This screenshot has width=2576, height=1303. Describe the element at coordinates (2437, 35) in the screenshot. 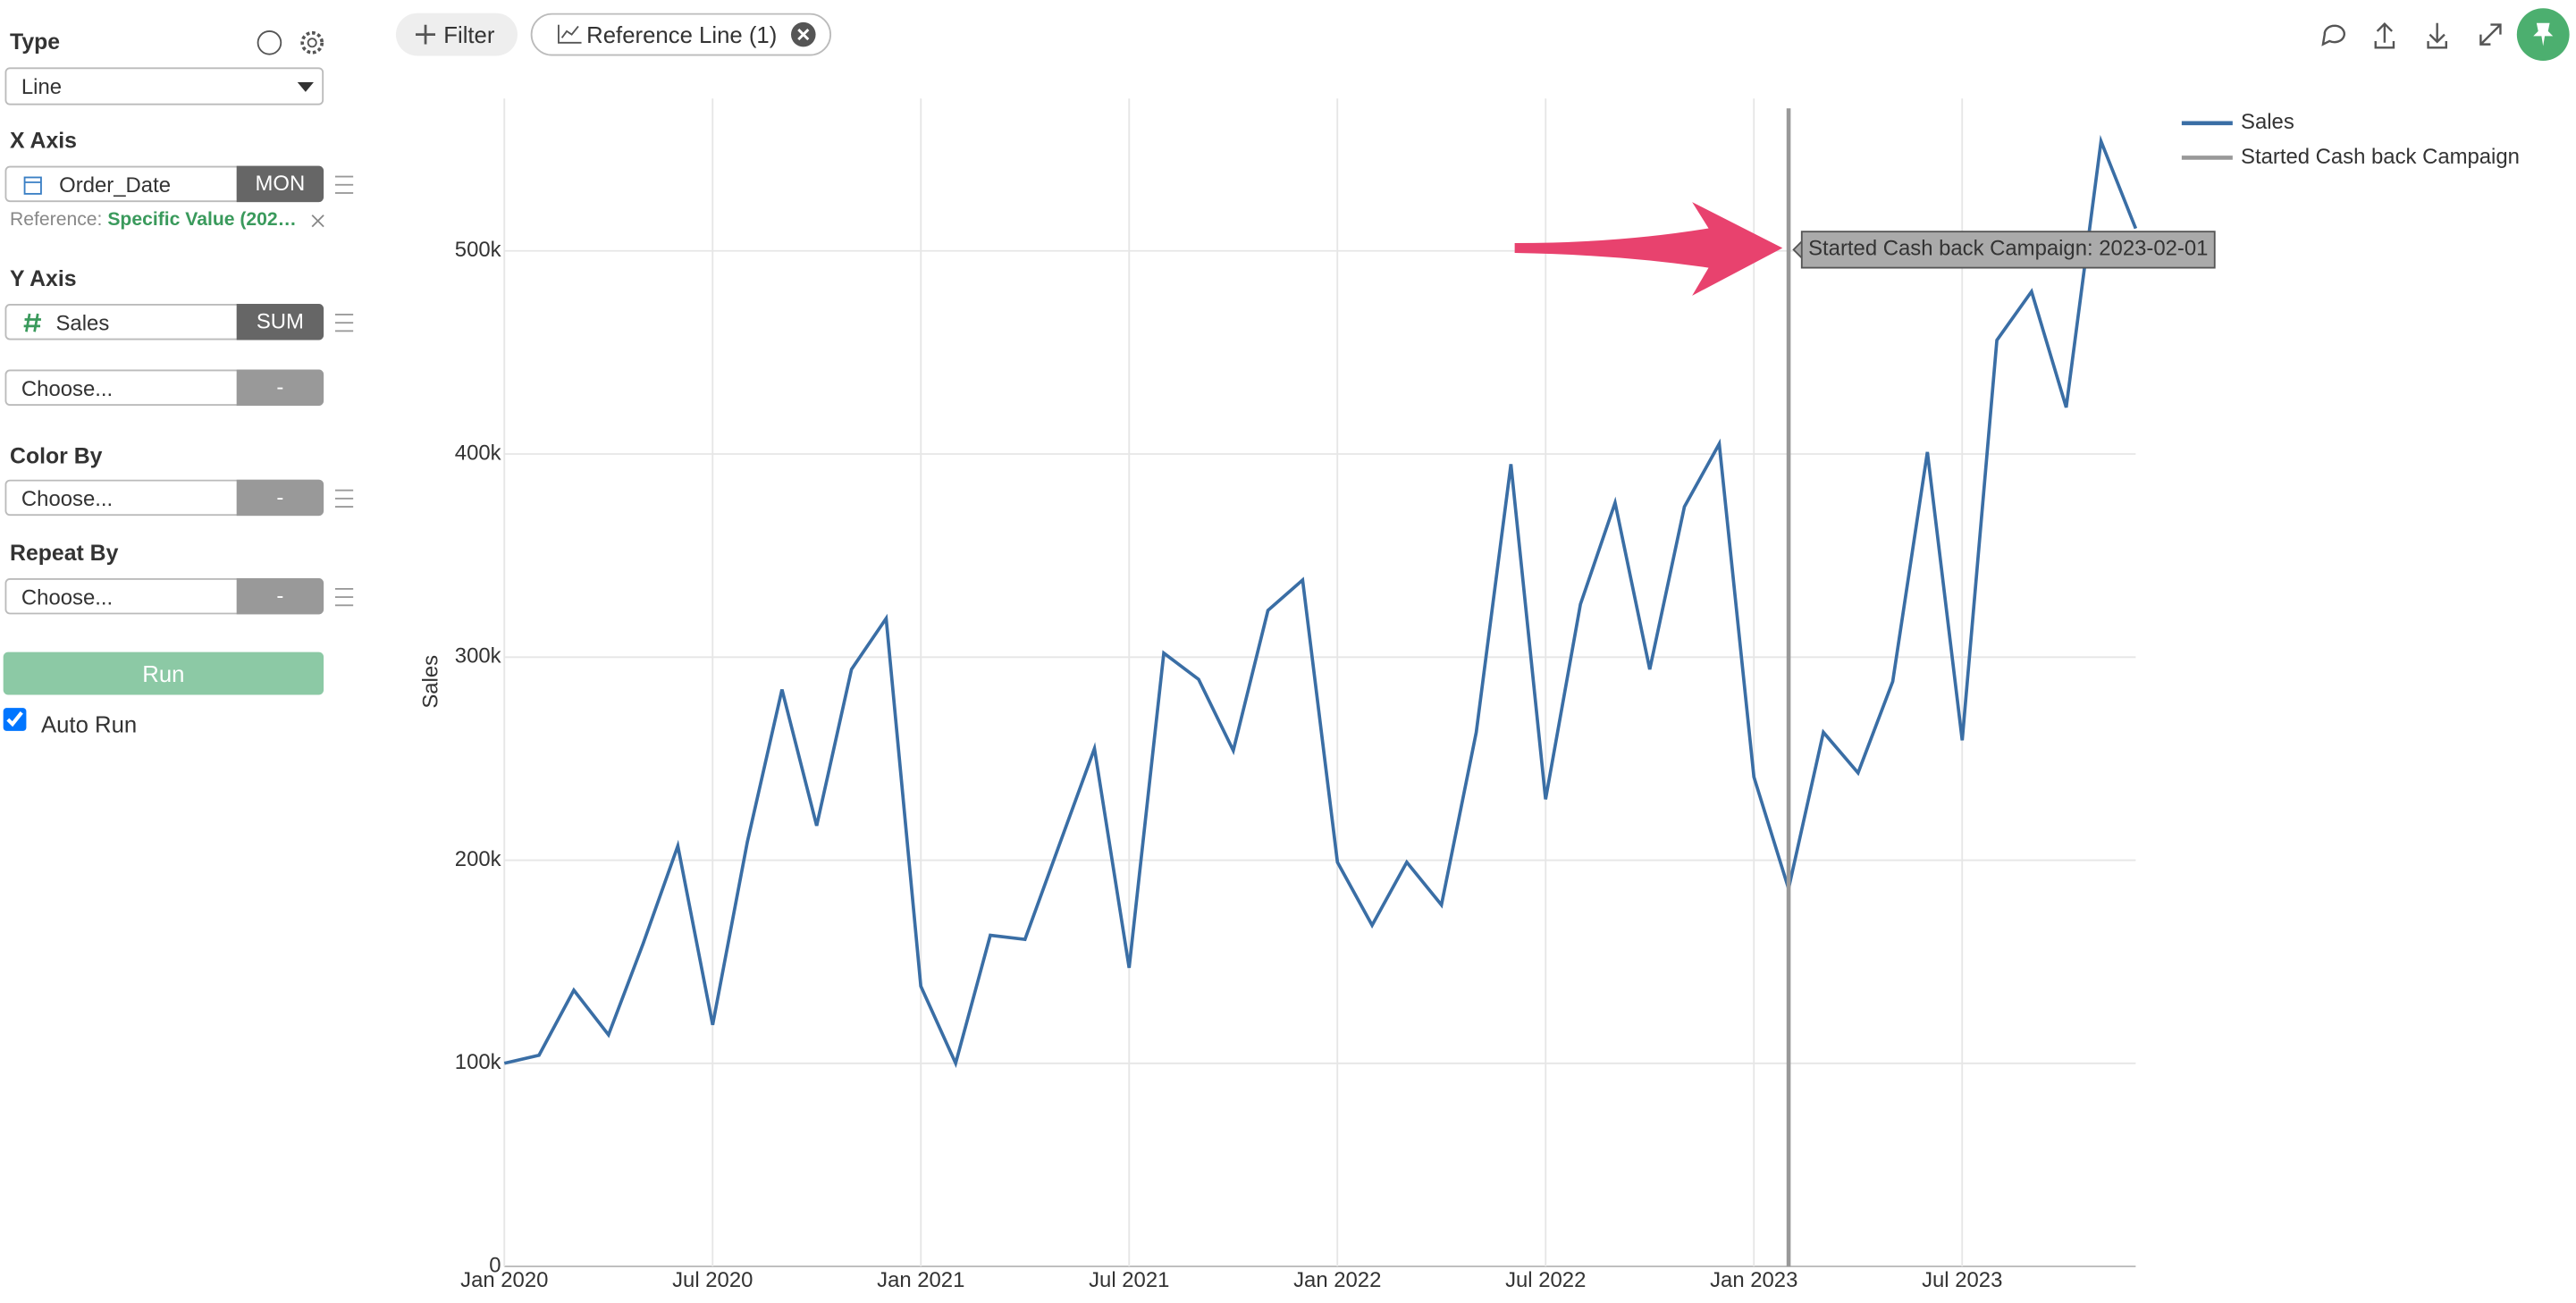

I see `download-icon` at that location.